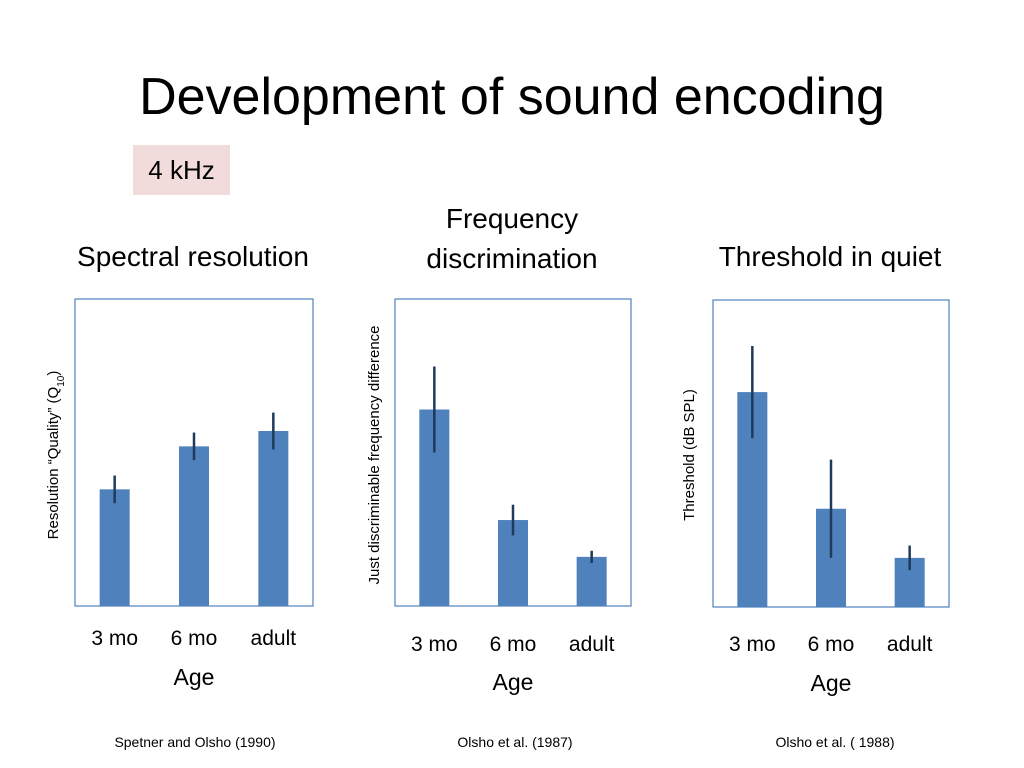 Image resolution: width=1024 pixels, height=768 pixels. I want to click on chart-1-plot-frame, so click(194, 452).